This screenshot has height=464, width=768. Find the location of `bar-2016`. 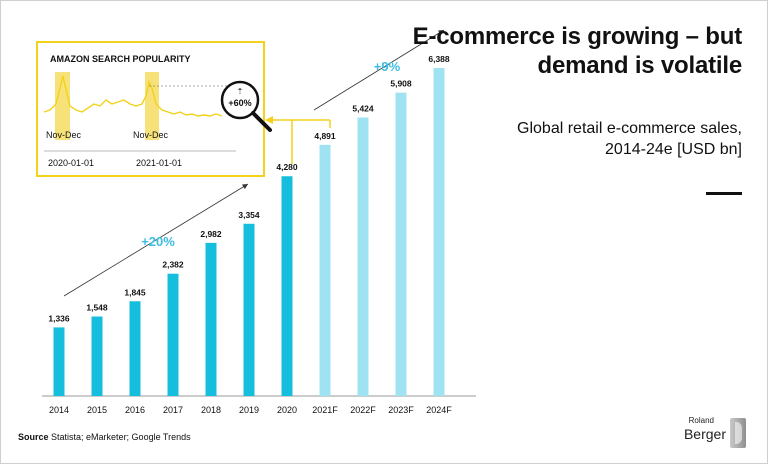

bar-2016 is located at coordinates (135, 348).